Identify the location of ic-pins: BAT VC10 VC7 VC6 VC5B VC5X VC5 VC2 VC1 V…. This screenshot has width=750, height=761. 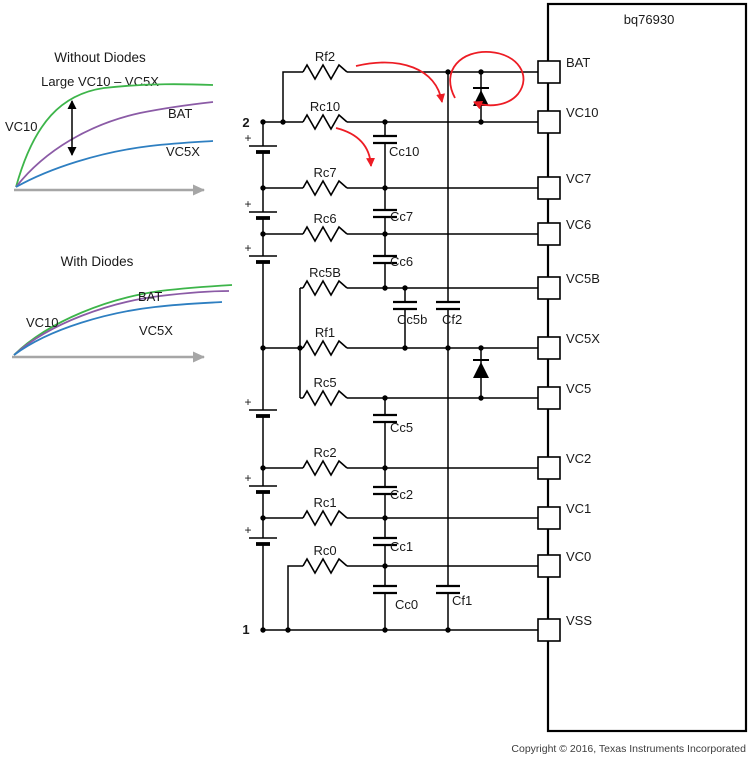
(568, 348).